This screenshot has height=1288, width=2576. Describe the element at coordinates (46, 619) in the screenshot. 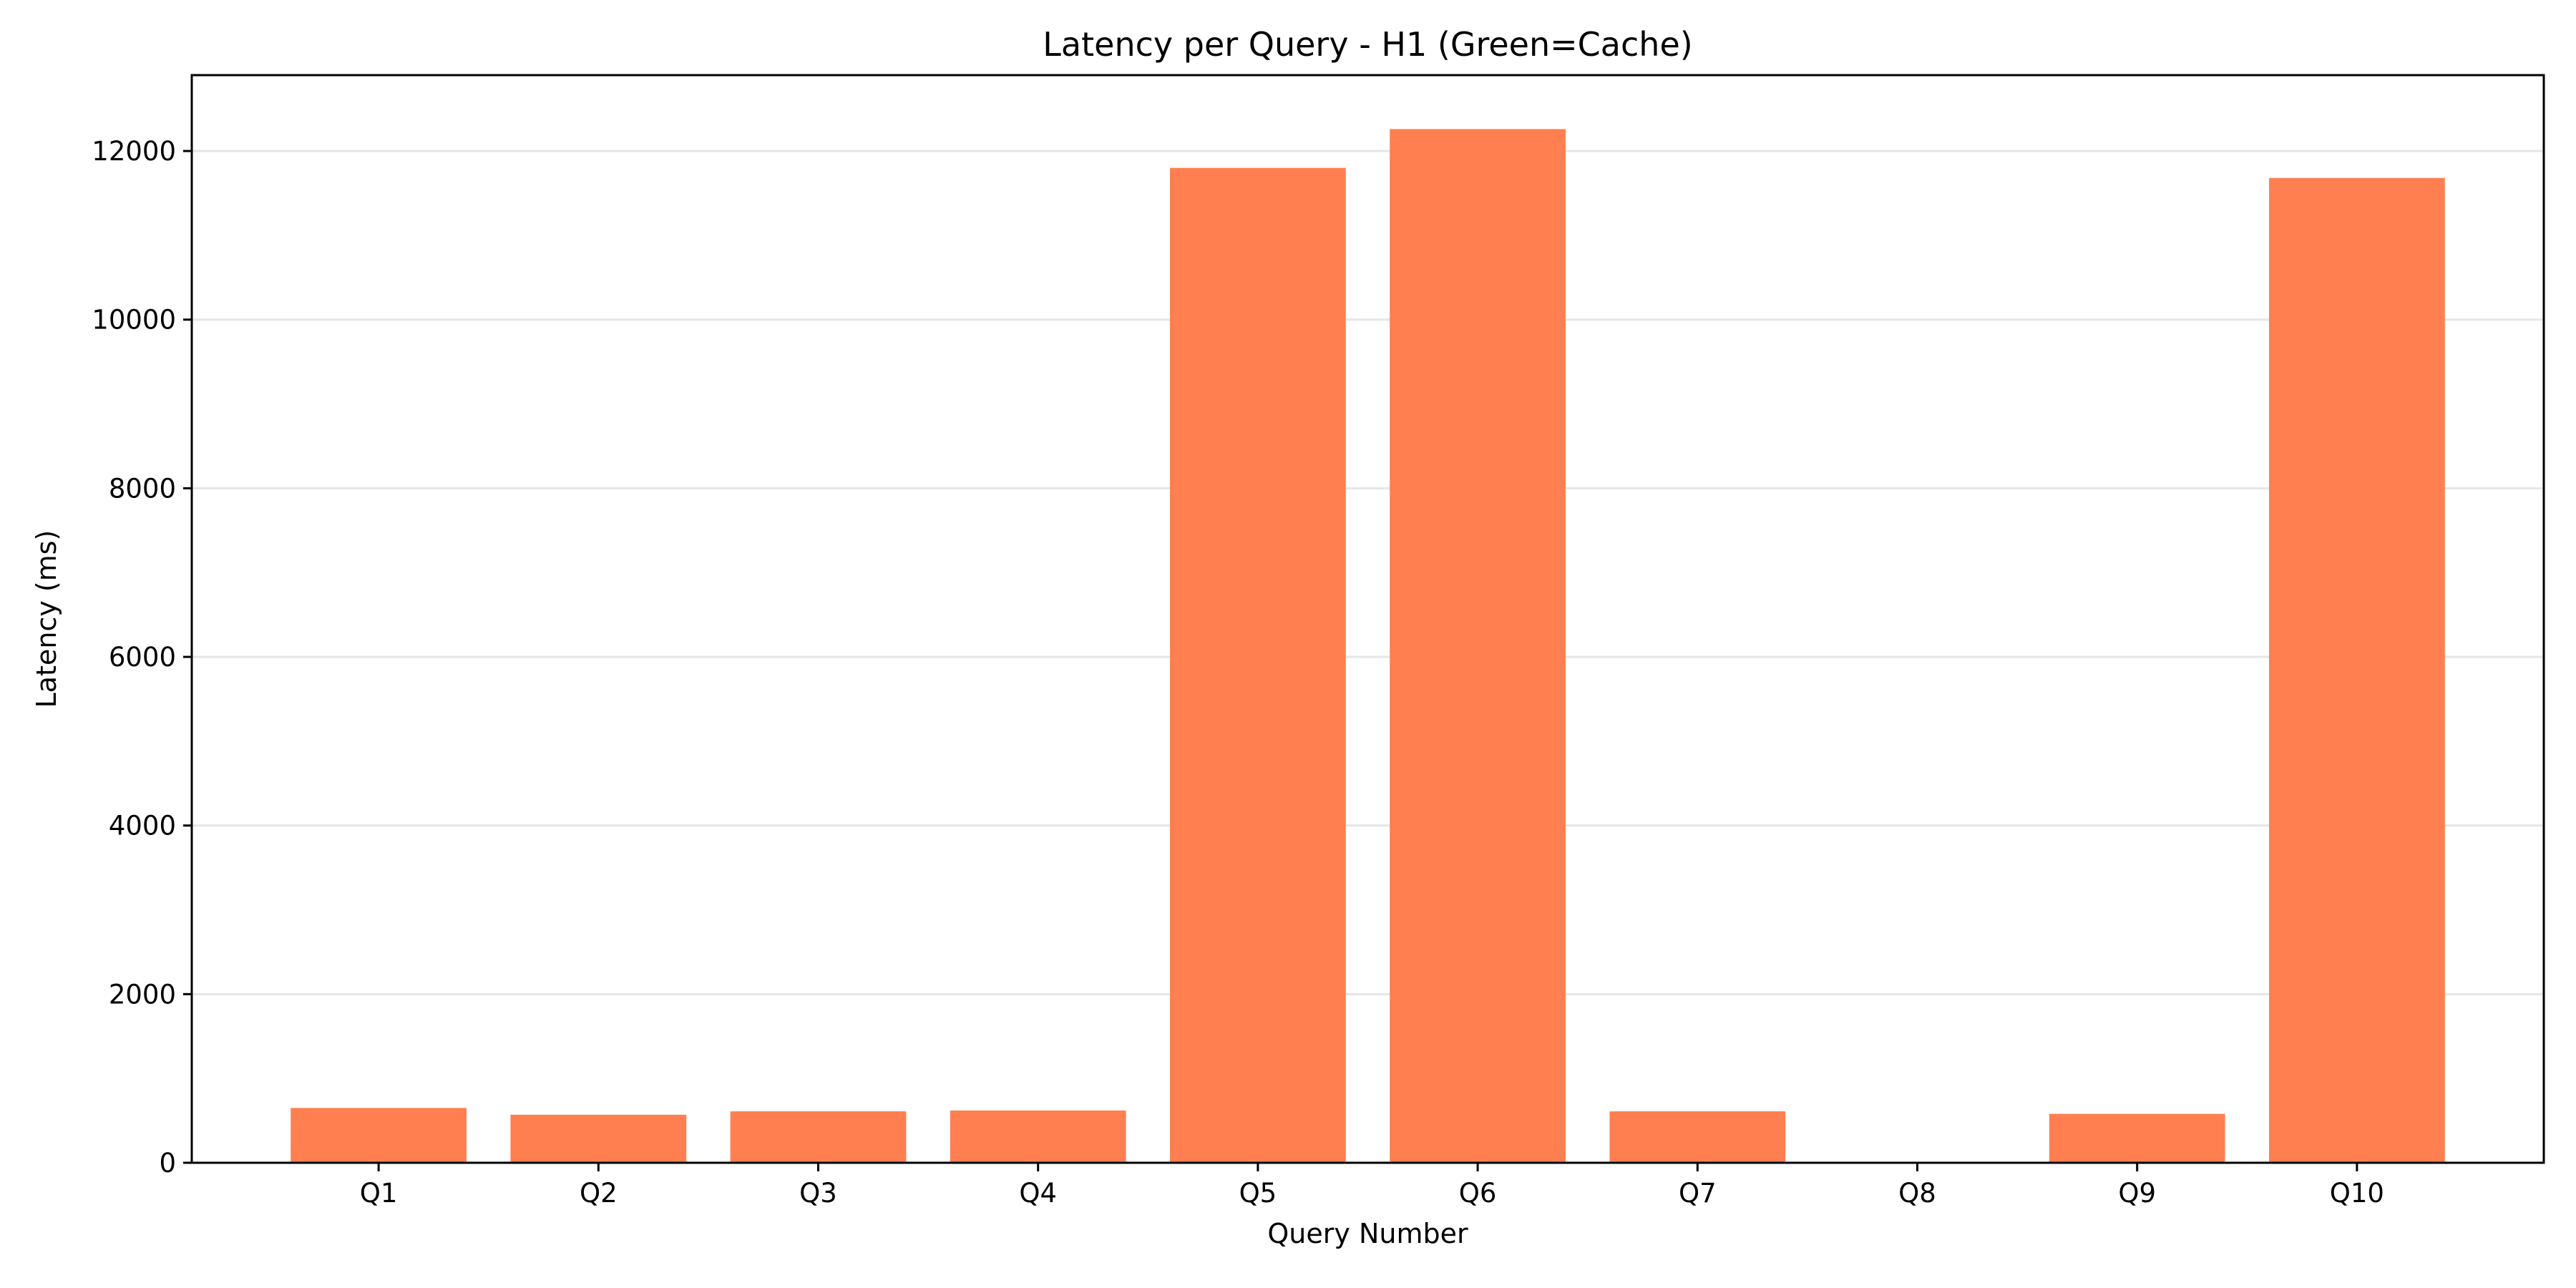

I see `y-axis-label: Latency (ms)` at that location.